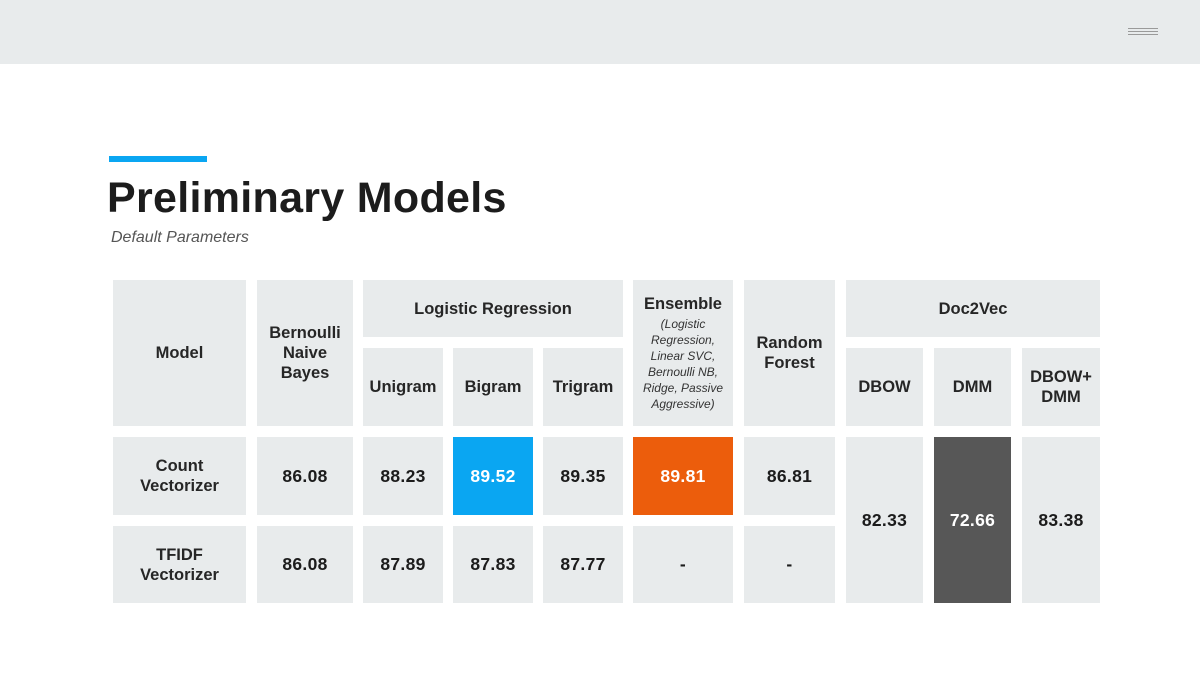  I want to click on header-trigram: Trigram, so click(583, 387).